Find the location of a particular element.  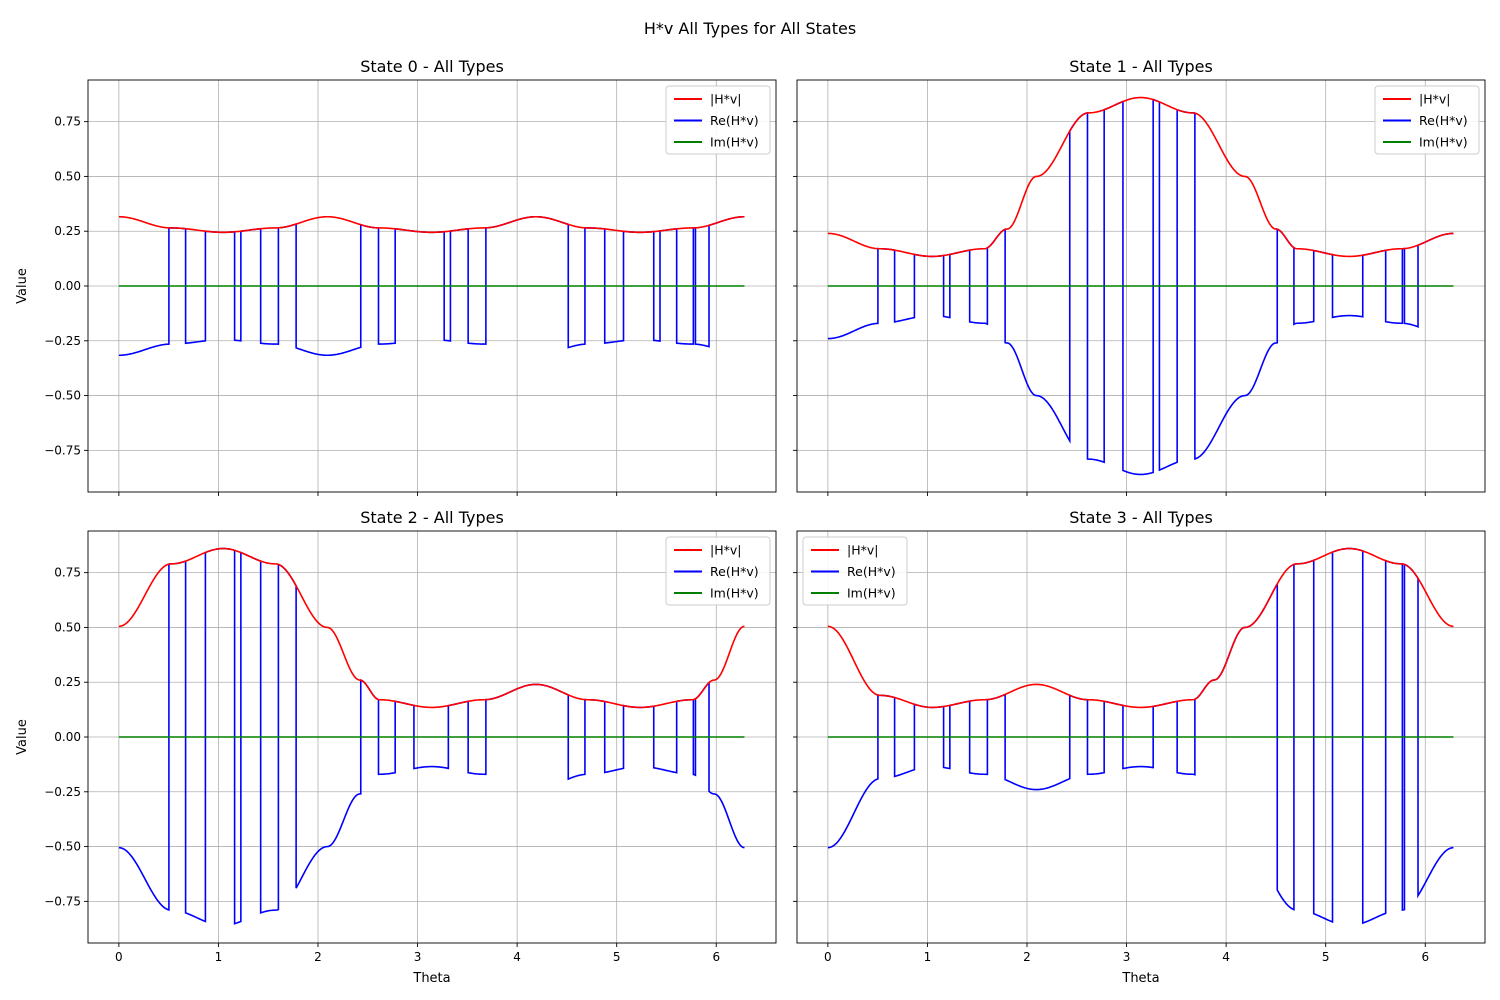

subplot-title: State 2 - All Types is located at coordinates (432, 517).